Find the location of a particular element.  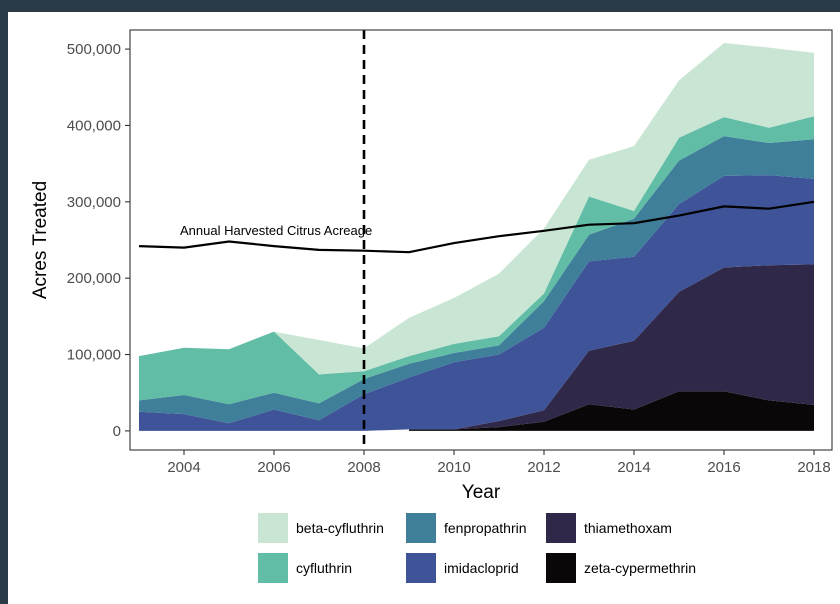

x-tick-label: 2010 is located at coordinates (453, 467).